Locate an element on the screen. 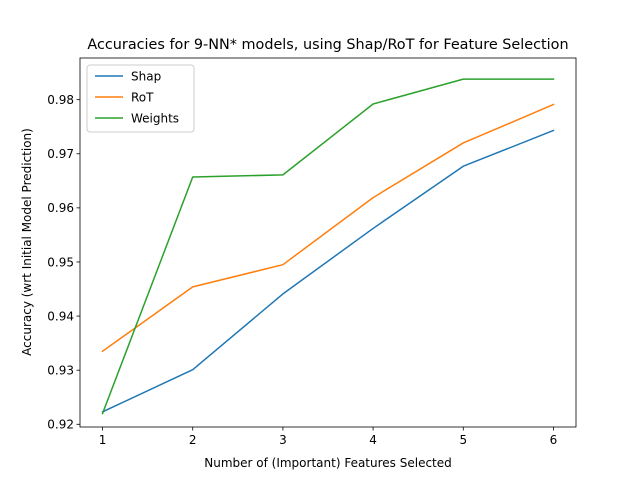  y-tick-label: 0.92 is located at coordinates (60, 425).